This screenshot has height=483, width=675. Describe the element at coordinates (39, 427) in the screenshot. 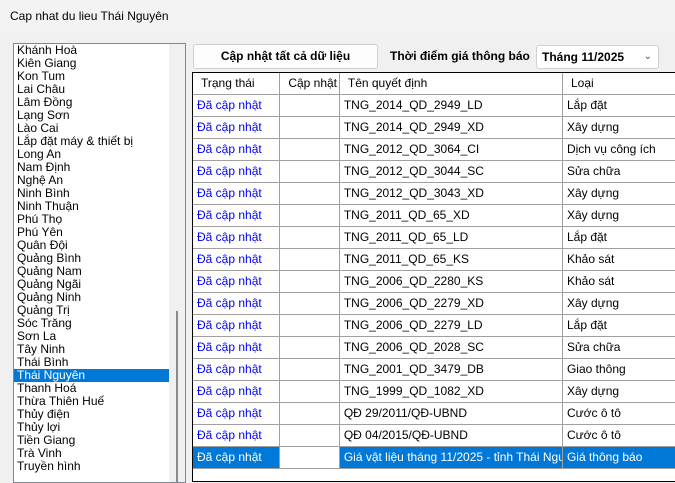

I see `province-item: Thủy lợi` at that location.